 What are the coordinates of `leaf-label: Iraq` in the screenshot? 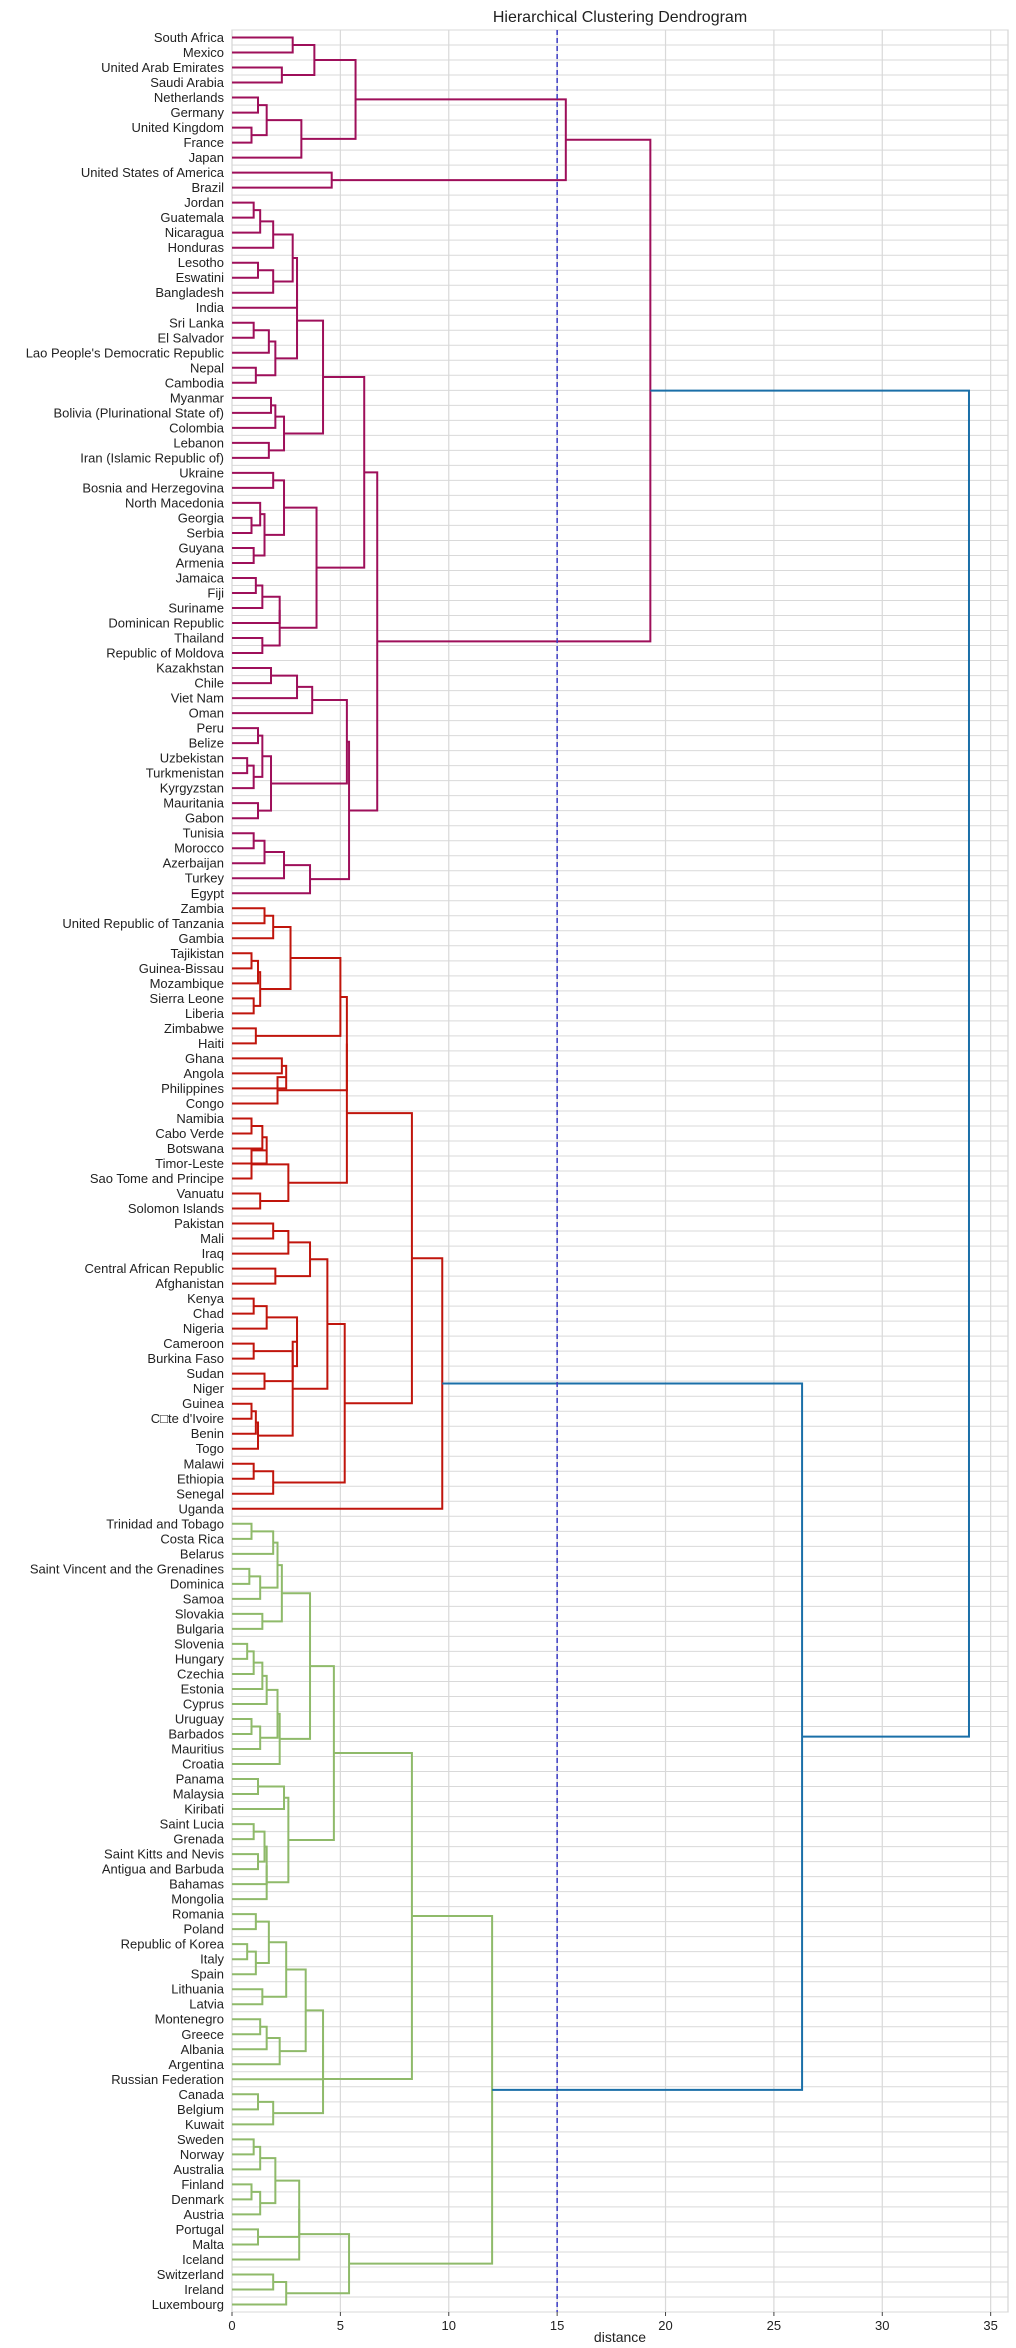 It's located at (213, 1253).